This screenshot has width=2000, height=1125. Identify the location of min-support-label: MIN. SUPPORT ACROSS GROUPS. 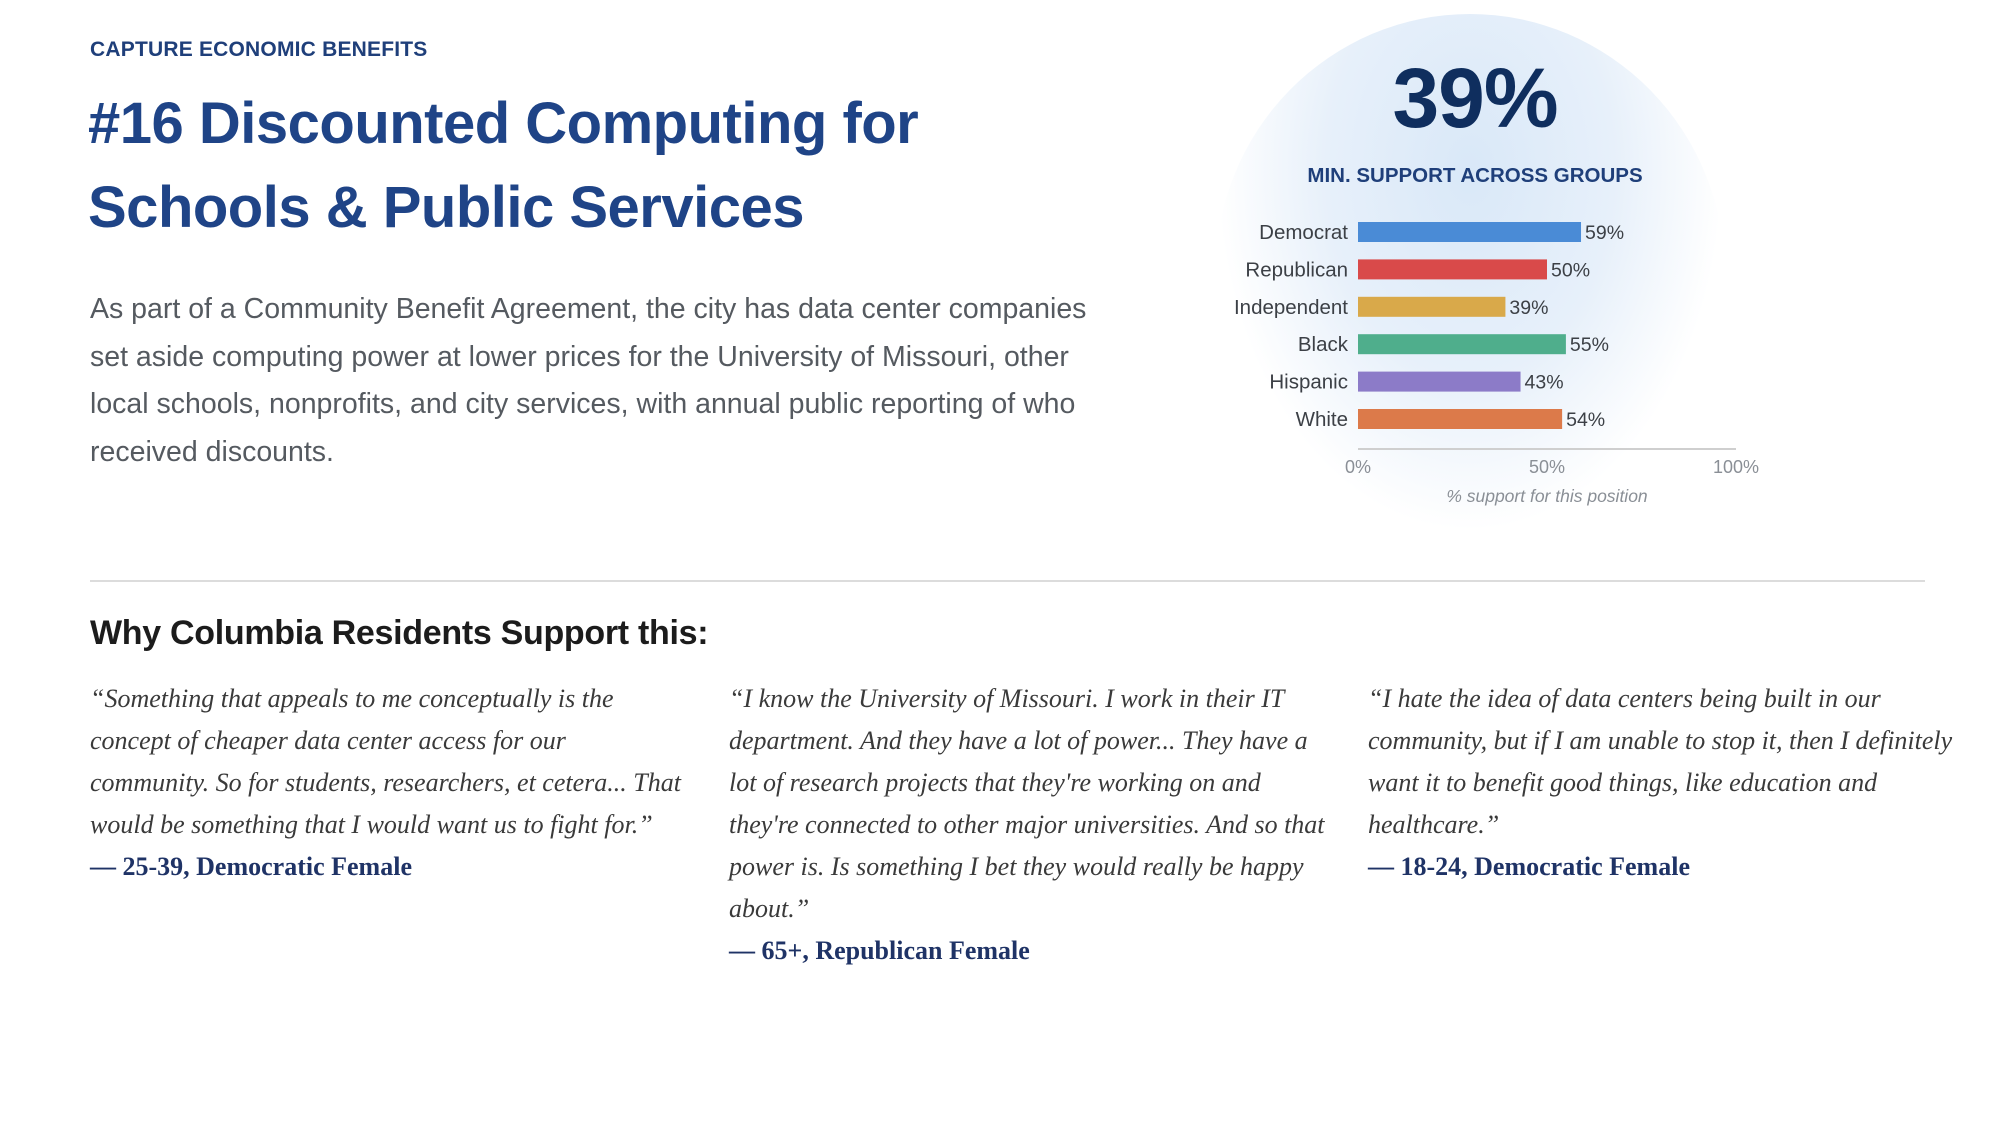
(1475, 175).